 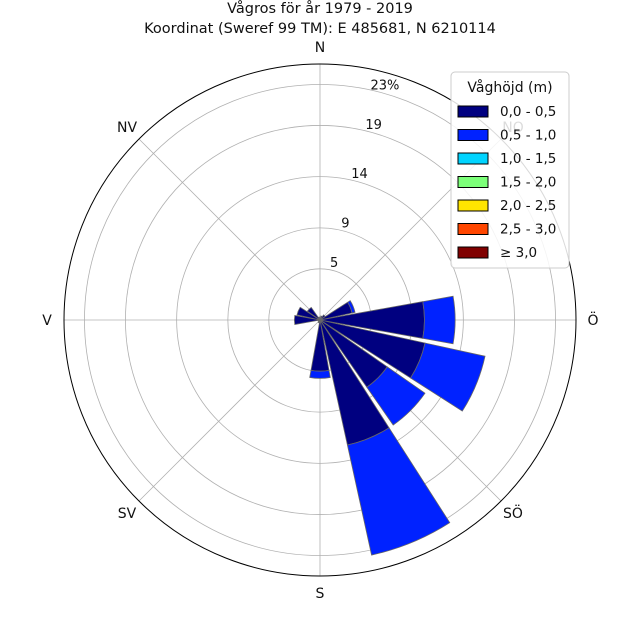 What do you see at coordinates (448, 377) in the screenshot?
I see `bar-112.5-bin-1` at bounding box center [448, 377].